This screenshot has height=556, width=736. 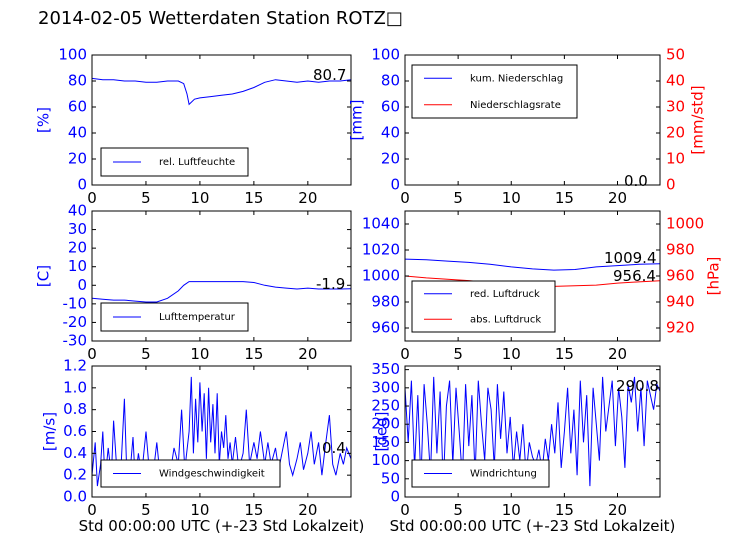 What do you see at coordinates (698, 119) in the screenshot?
I see `y-axis-label-right: [mm/std]` at bounding box center [698, 119].